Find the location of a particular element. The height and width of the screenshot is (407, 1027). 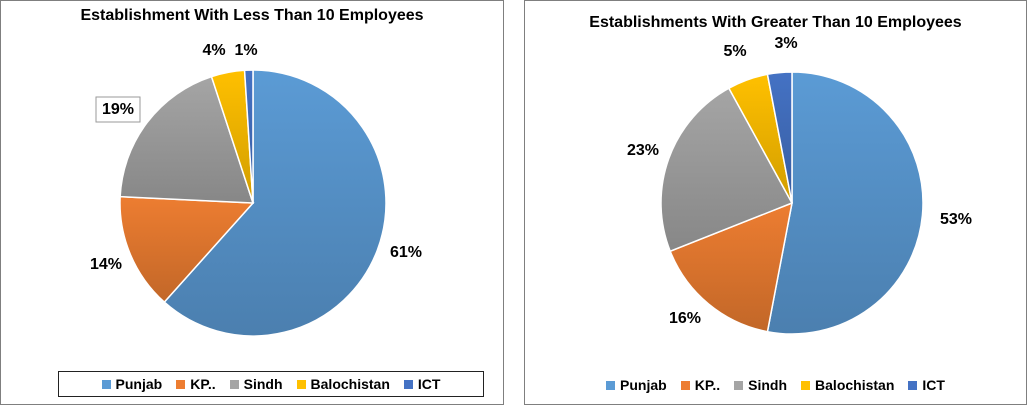

legend-left: Punjab KP.. Sindh Balochistan ICT is located at coordinates (271, 384).